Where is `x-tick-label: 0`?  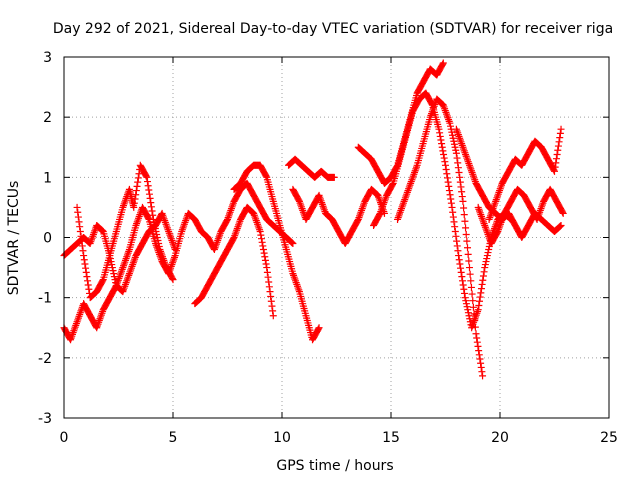 x-tick-label: 0 is located at coordinates (64, 438).